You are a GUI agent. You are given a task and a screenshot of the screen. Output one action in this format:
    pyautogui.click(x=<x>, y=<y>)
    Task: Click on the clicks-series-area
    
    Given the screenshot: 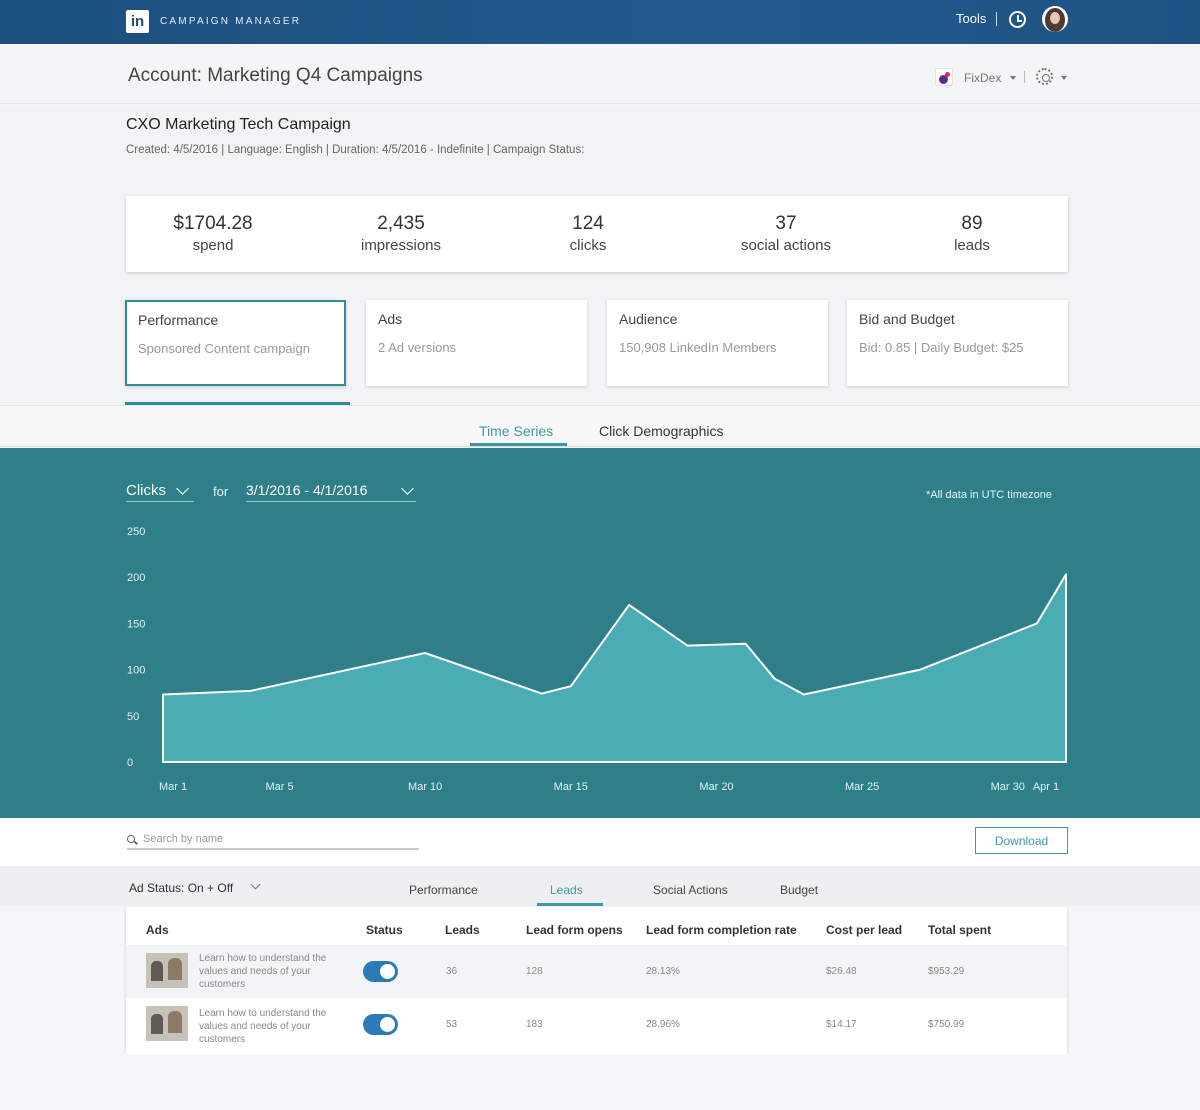 What is the action you would take?
    pyautogui.click(x=614, y=668)
    